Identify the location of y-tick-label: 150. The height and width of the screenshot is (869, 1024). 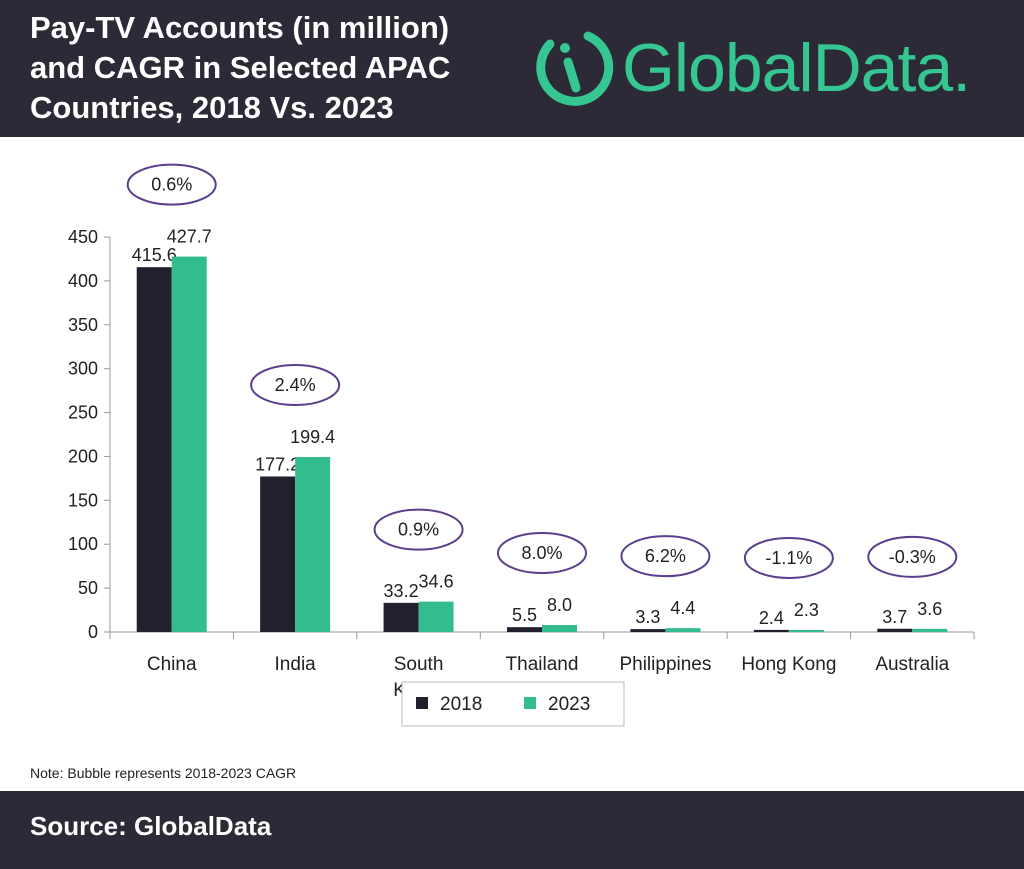
(83, 500).